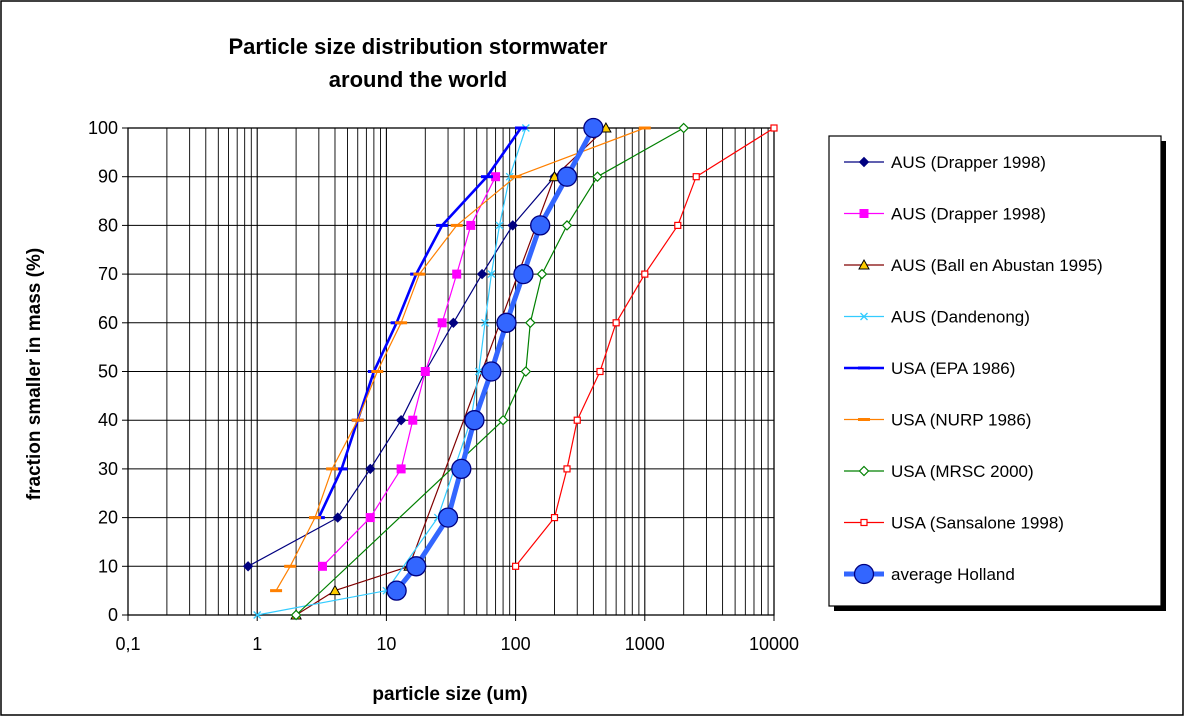 This screenshot has width=1184, height=716. I want to click on legend-item: USA (EPA 1986), so click(929, 368).